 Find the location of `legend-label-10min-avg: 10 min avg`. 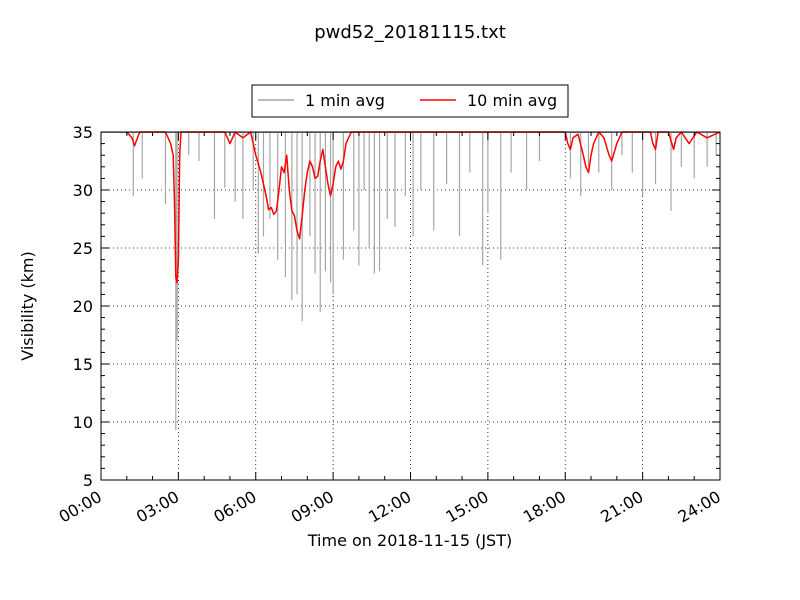

legend-label-10min-avg: 10 min avg is located at coordinates (512, 100).